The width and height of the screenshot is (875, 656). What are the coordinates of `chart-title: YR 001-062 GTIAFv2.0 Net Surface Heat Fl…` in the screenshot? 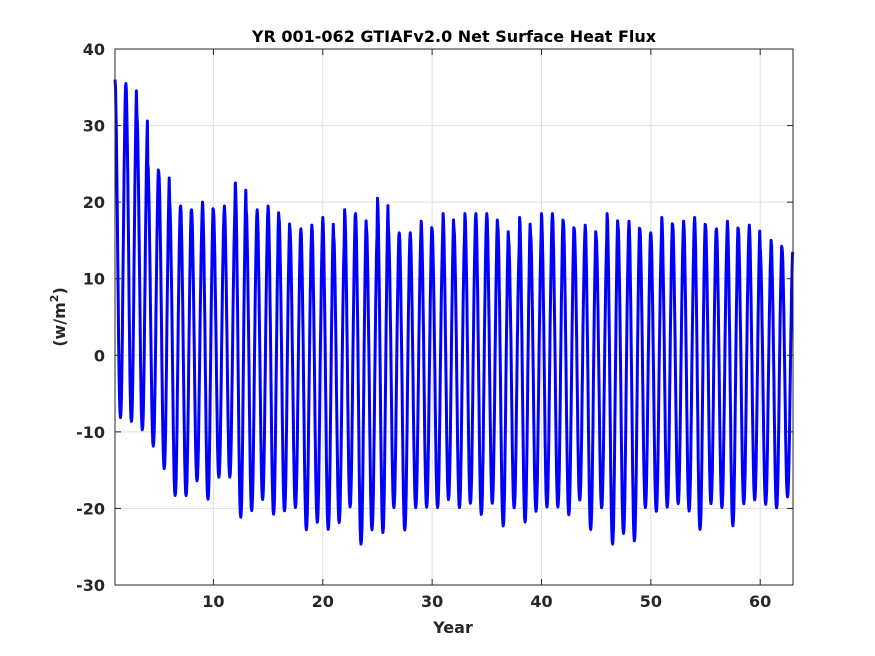 It's located at (454, 36).